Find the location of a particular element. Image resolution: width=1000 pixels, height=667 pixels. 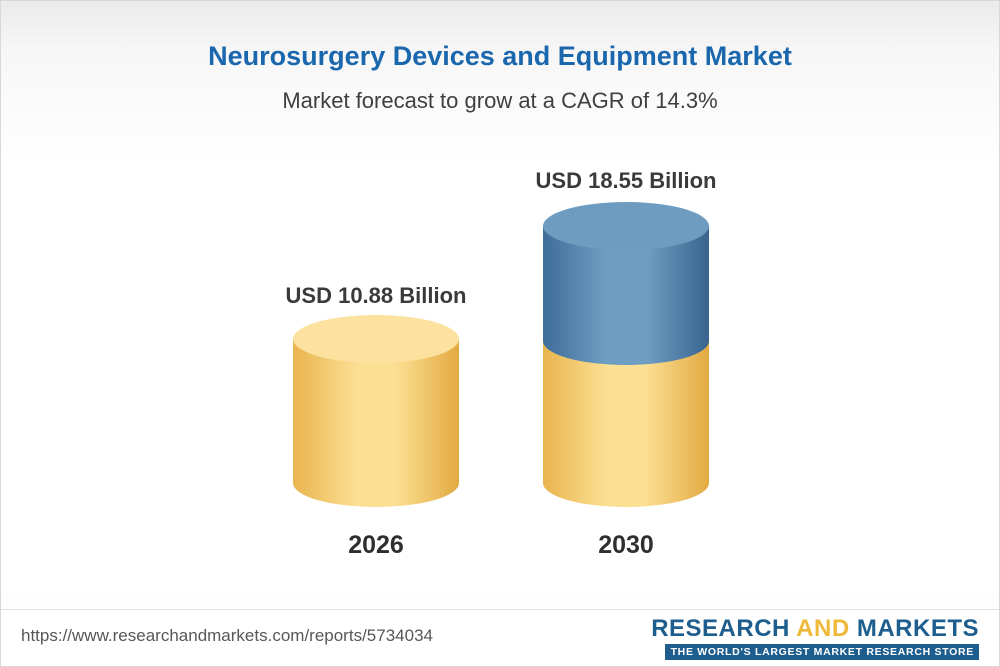

logo-wordmark: RESEARCH AND MARKETS is located at coordinates (815, 628).